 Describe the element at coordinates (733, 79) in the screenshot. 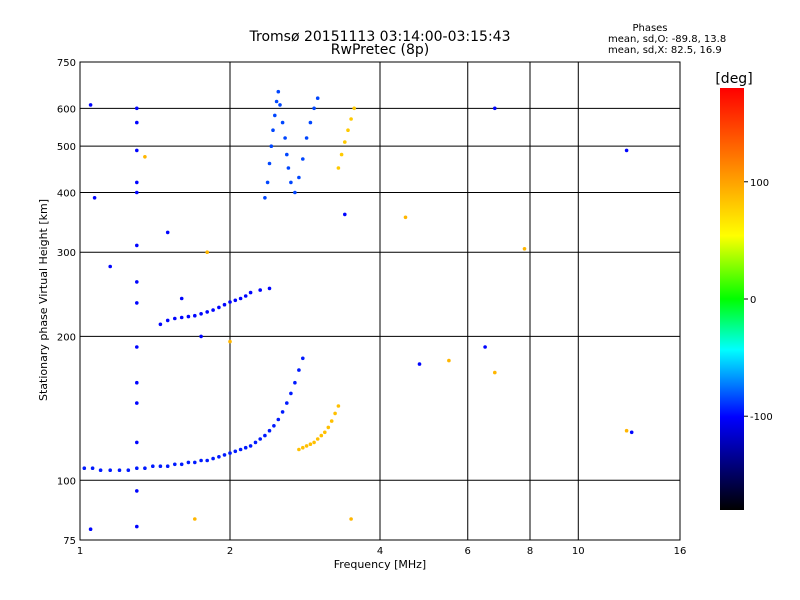

I see `colorbar-label: [deg]` at that location.